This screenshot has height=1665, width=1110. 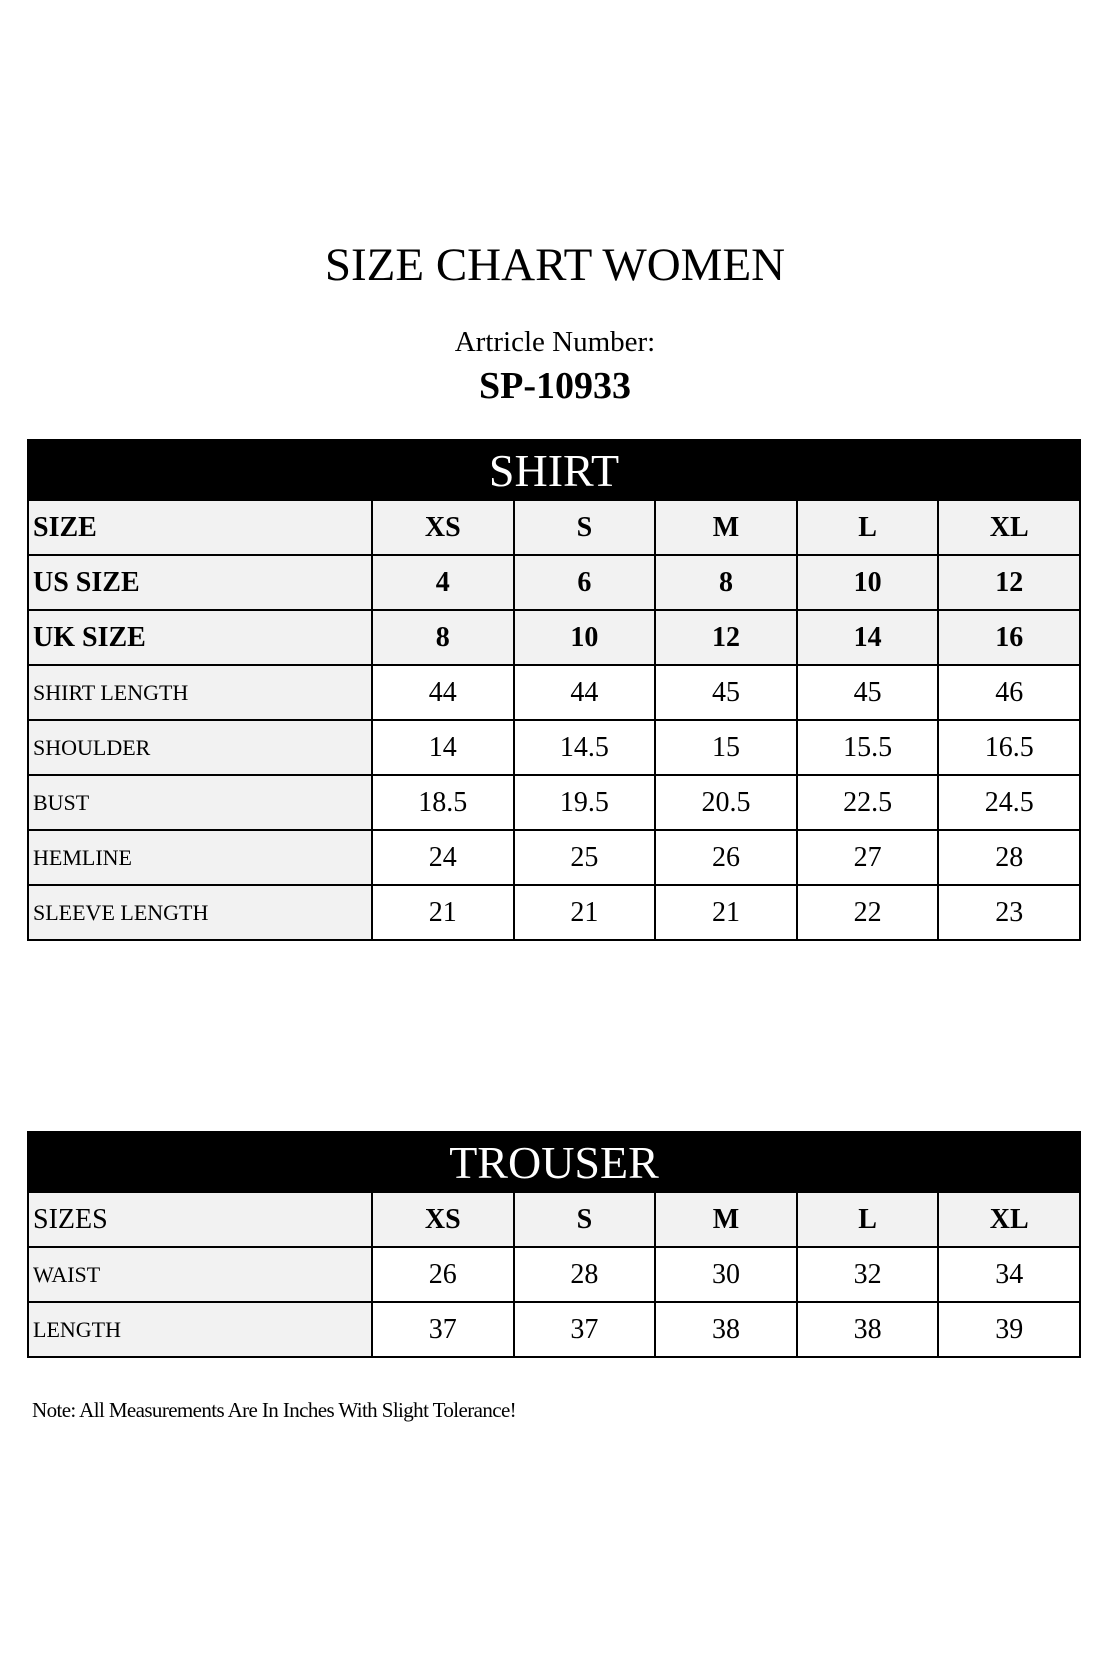 I want to click on size-header-row: US SIZE 4 6 8 10 12, so click(x=554, y=582).